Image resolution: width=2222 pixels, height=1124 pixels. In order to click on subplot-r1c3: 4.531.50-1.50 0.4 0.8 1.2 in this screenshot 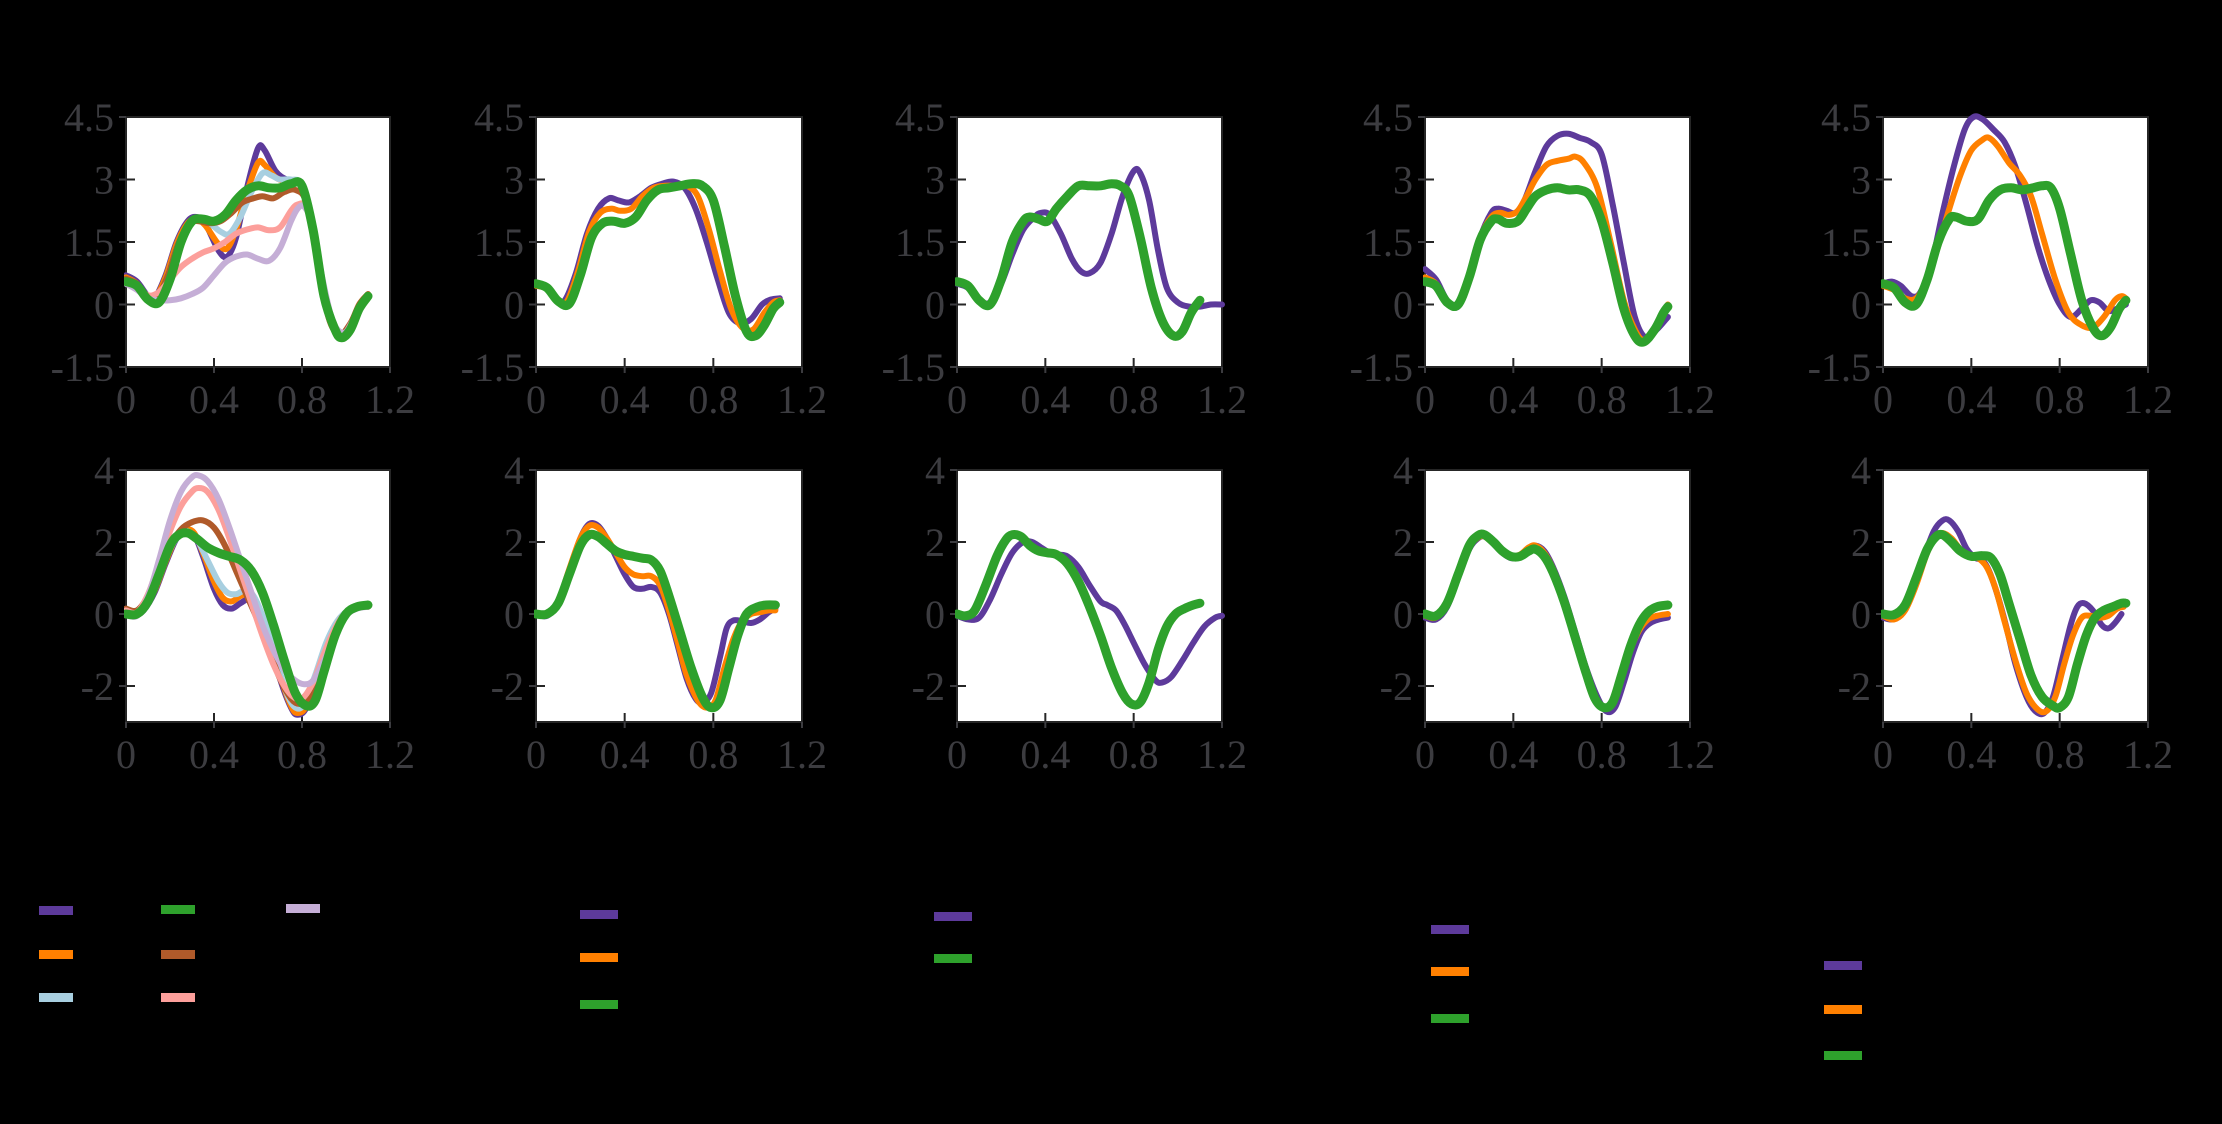, I will do `click(1064, 258)`.